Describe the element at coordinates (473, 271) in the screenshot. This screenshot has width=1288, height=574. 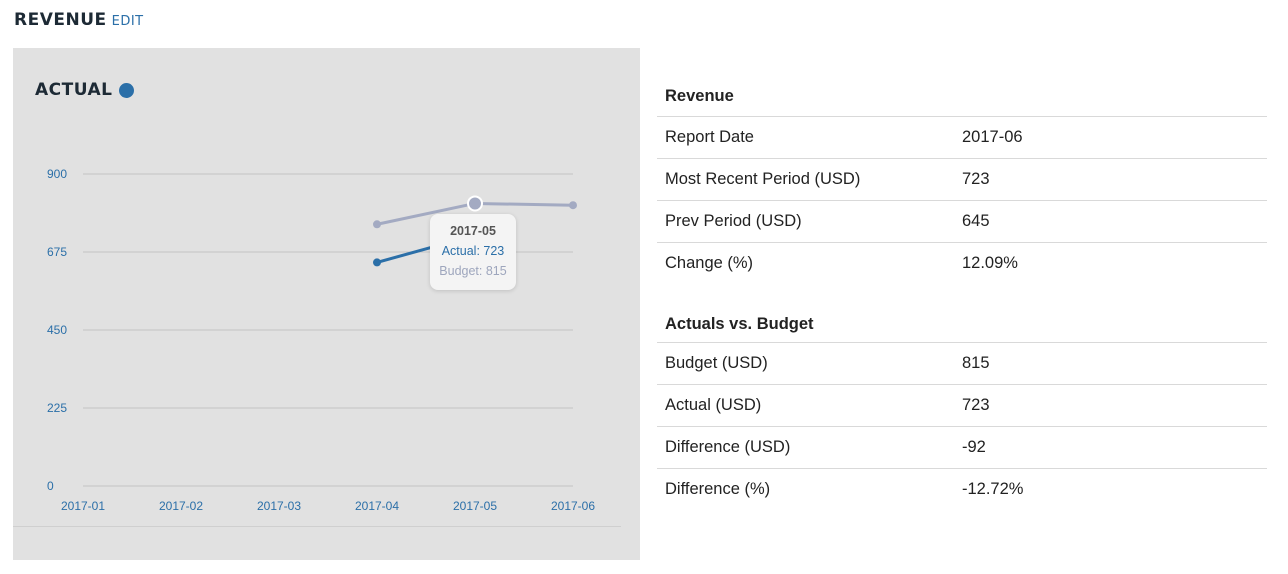
I see `tooltip-budget: Budget: 815` at that location.